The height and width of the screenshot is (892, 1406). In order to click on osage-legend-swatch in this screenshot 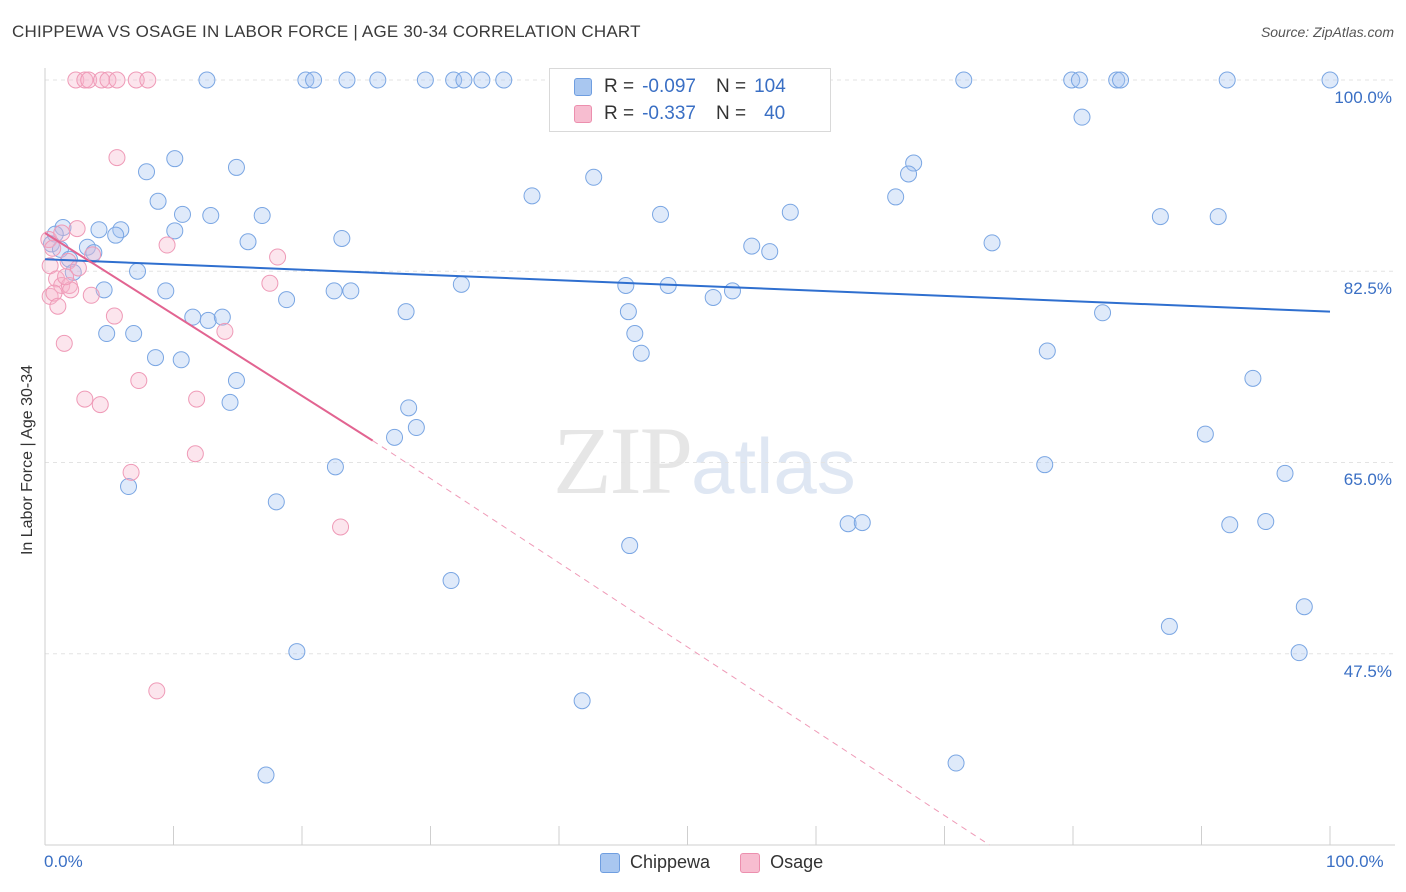, I will do `click(750, 862)`.